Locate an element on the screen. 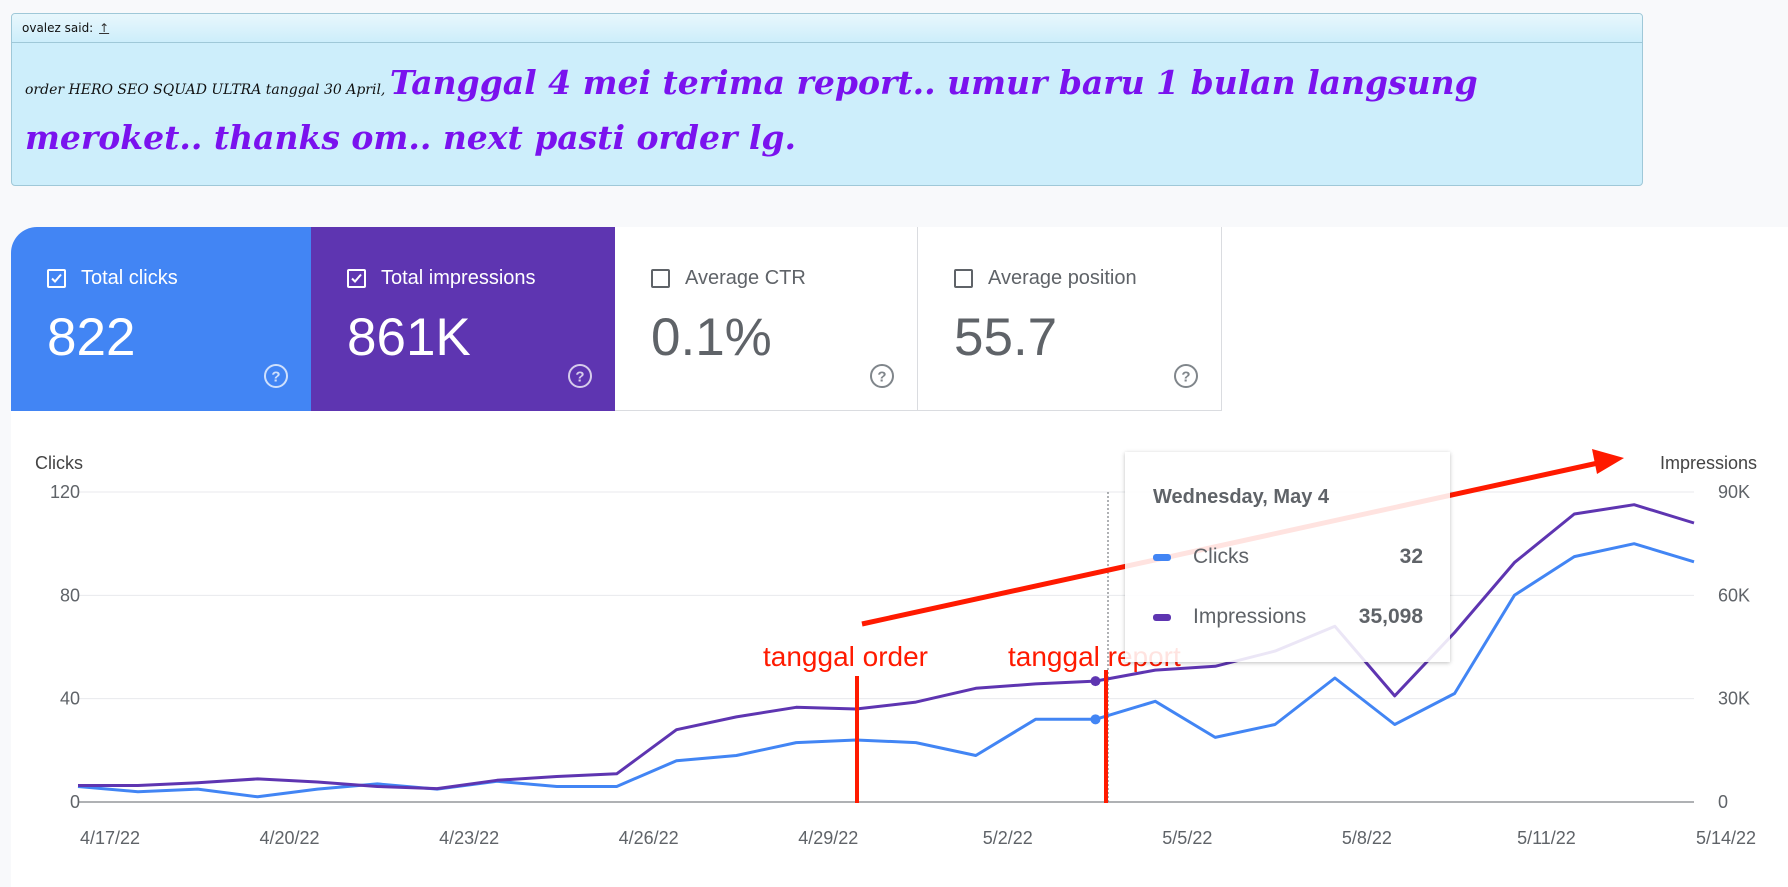  y-tick-label: 40 is located at coordinates (70, 699).